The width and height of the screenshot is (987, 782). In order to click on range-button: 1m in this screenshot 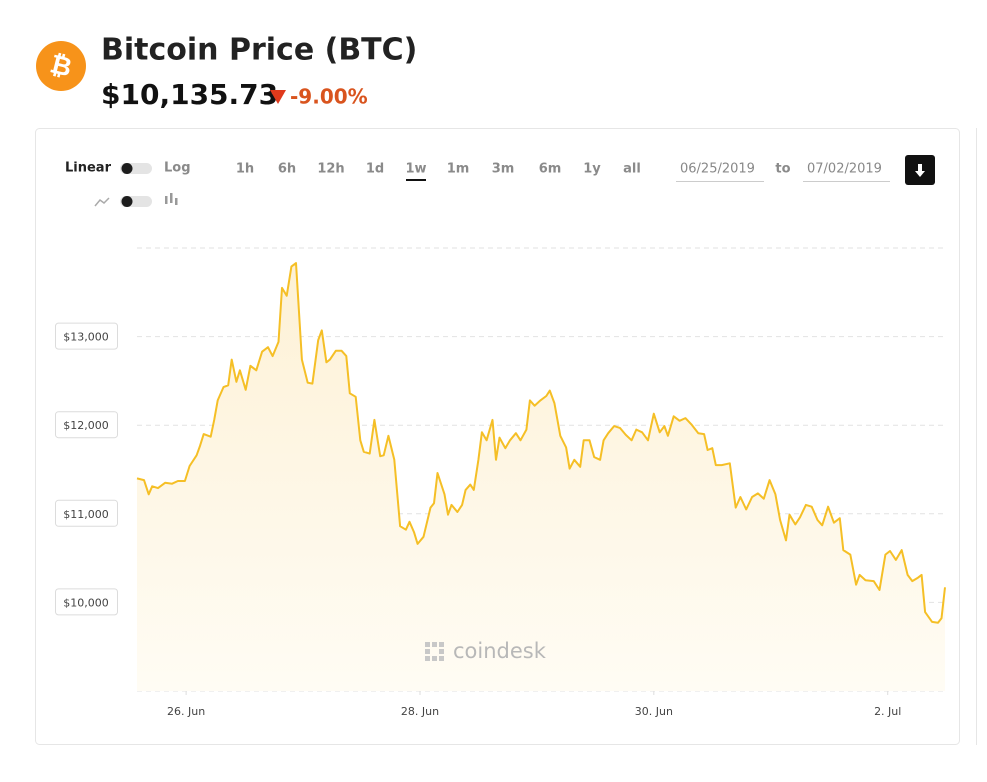, I will do `click(458, 169)`.